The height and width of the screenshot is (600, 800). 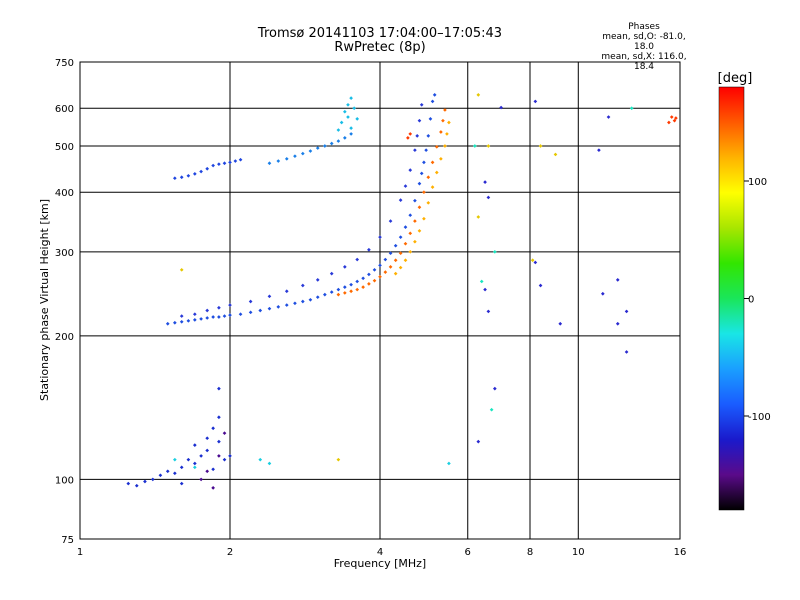 I want to click on phase-statistics-title: Phases, so click(x=644, y=27).